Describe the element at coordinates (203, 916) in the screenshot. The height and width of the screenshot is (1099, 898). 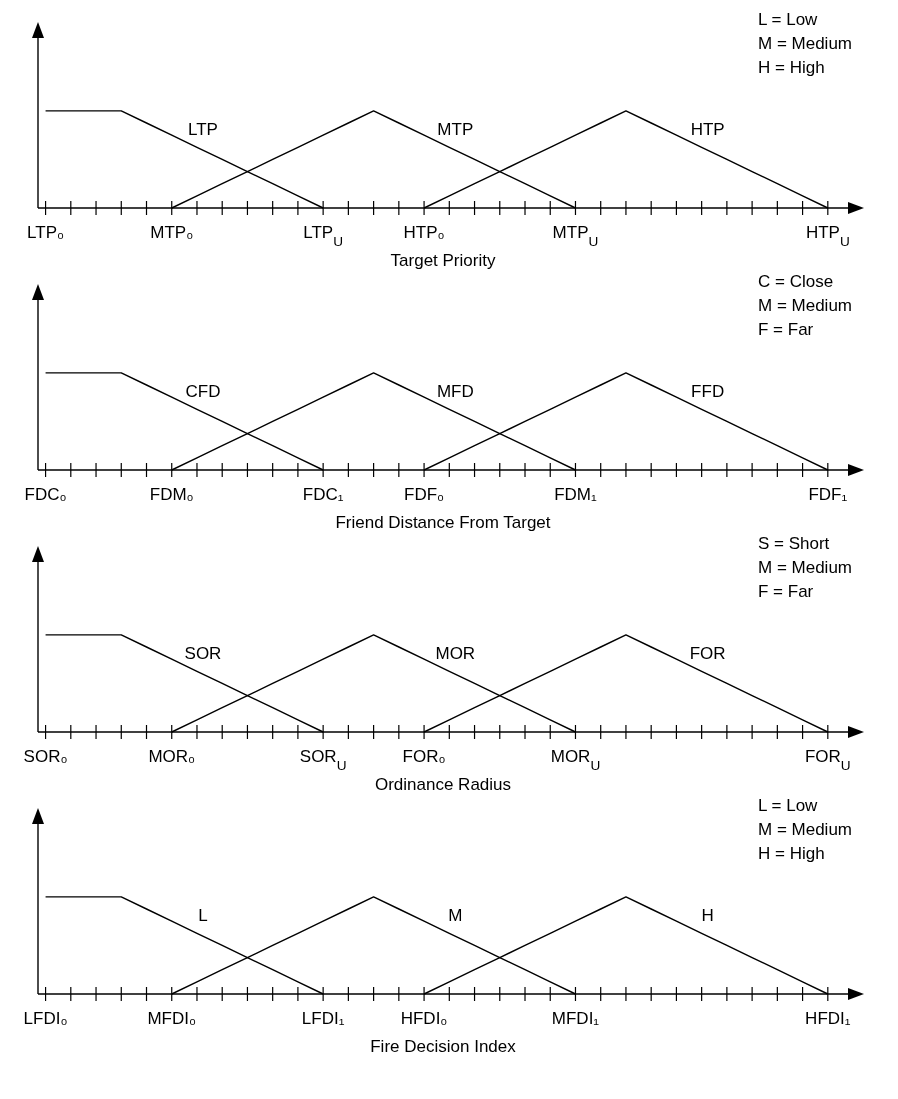
I see `series-label: L` at that location.